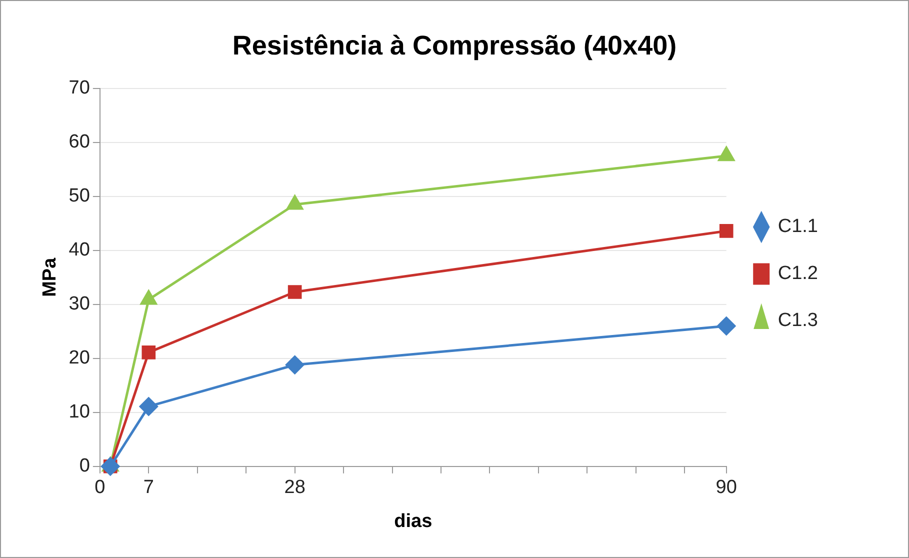 The width and height of the screenshot is (909, 558). I want to click on y-tick-label: 60, so click(79, 142).